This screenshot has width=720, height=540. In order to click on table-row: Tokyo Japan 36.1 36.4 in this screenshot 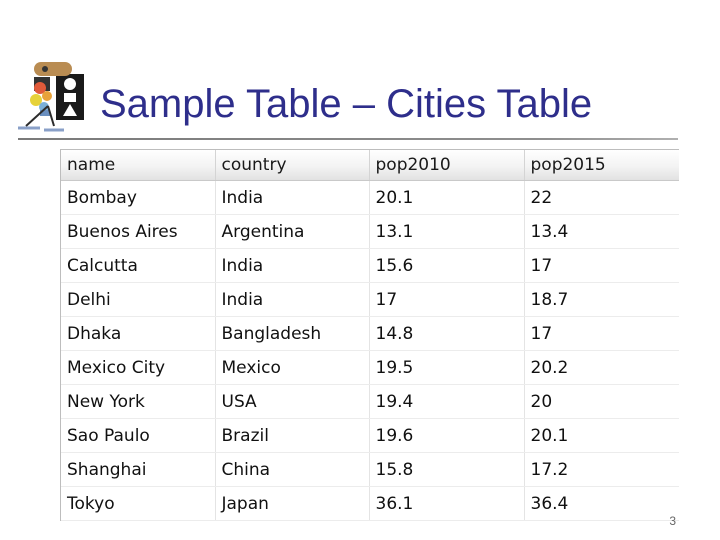, I will do `click(370, 503)`.